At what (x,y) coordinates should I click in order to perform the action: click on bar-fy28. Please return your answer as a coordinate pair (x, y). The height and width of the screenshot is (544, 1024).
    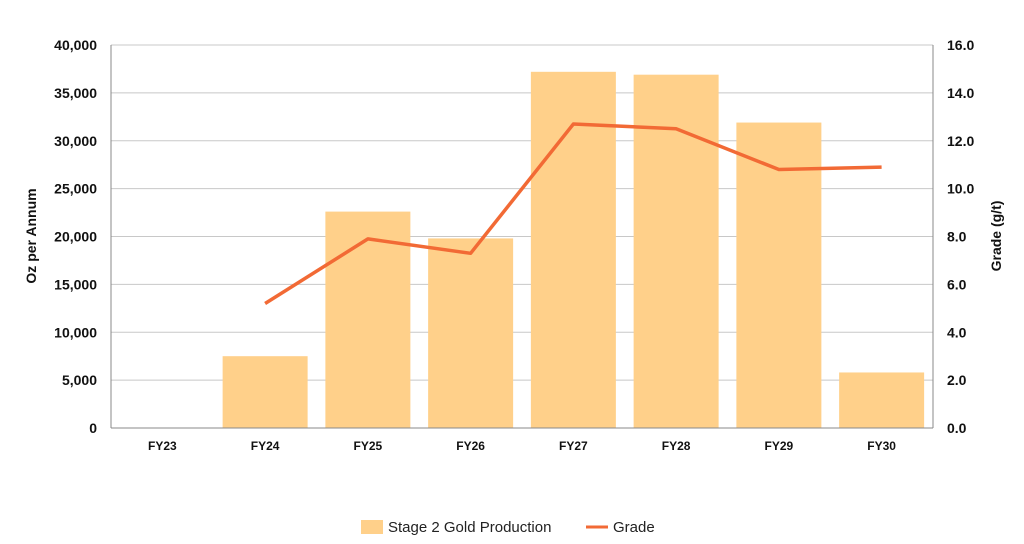
    Looking at the image, I should click on (676, 251).